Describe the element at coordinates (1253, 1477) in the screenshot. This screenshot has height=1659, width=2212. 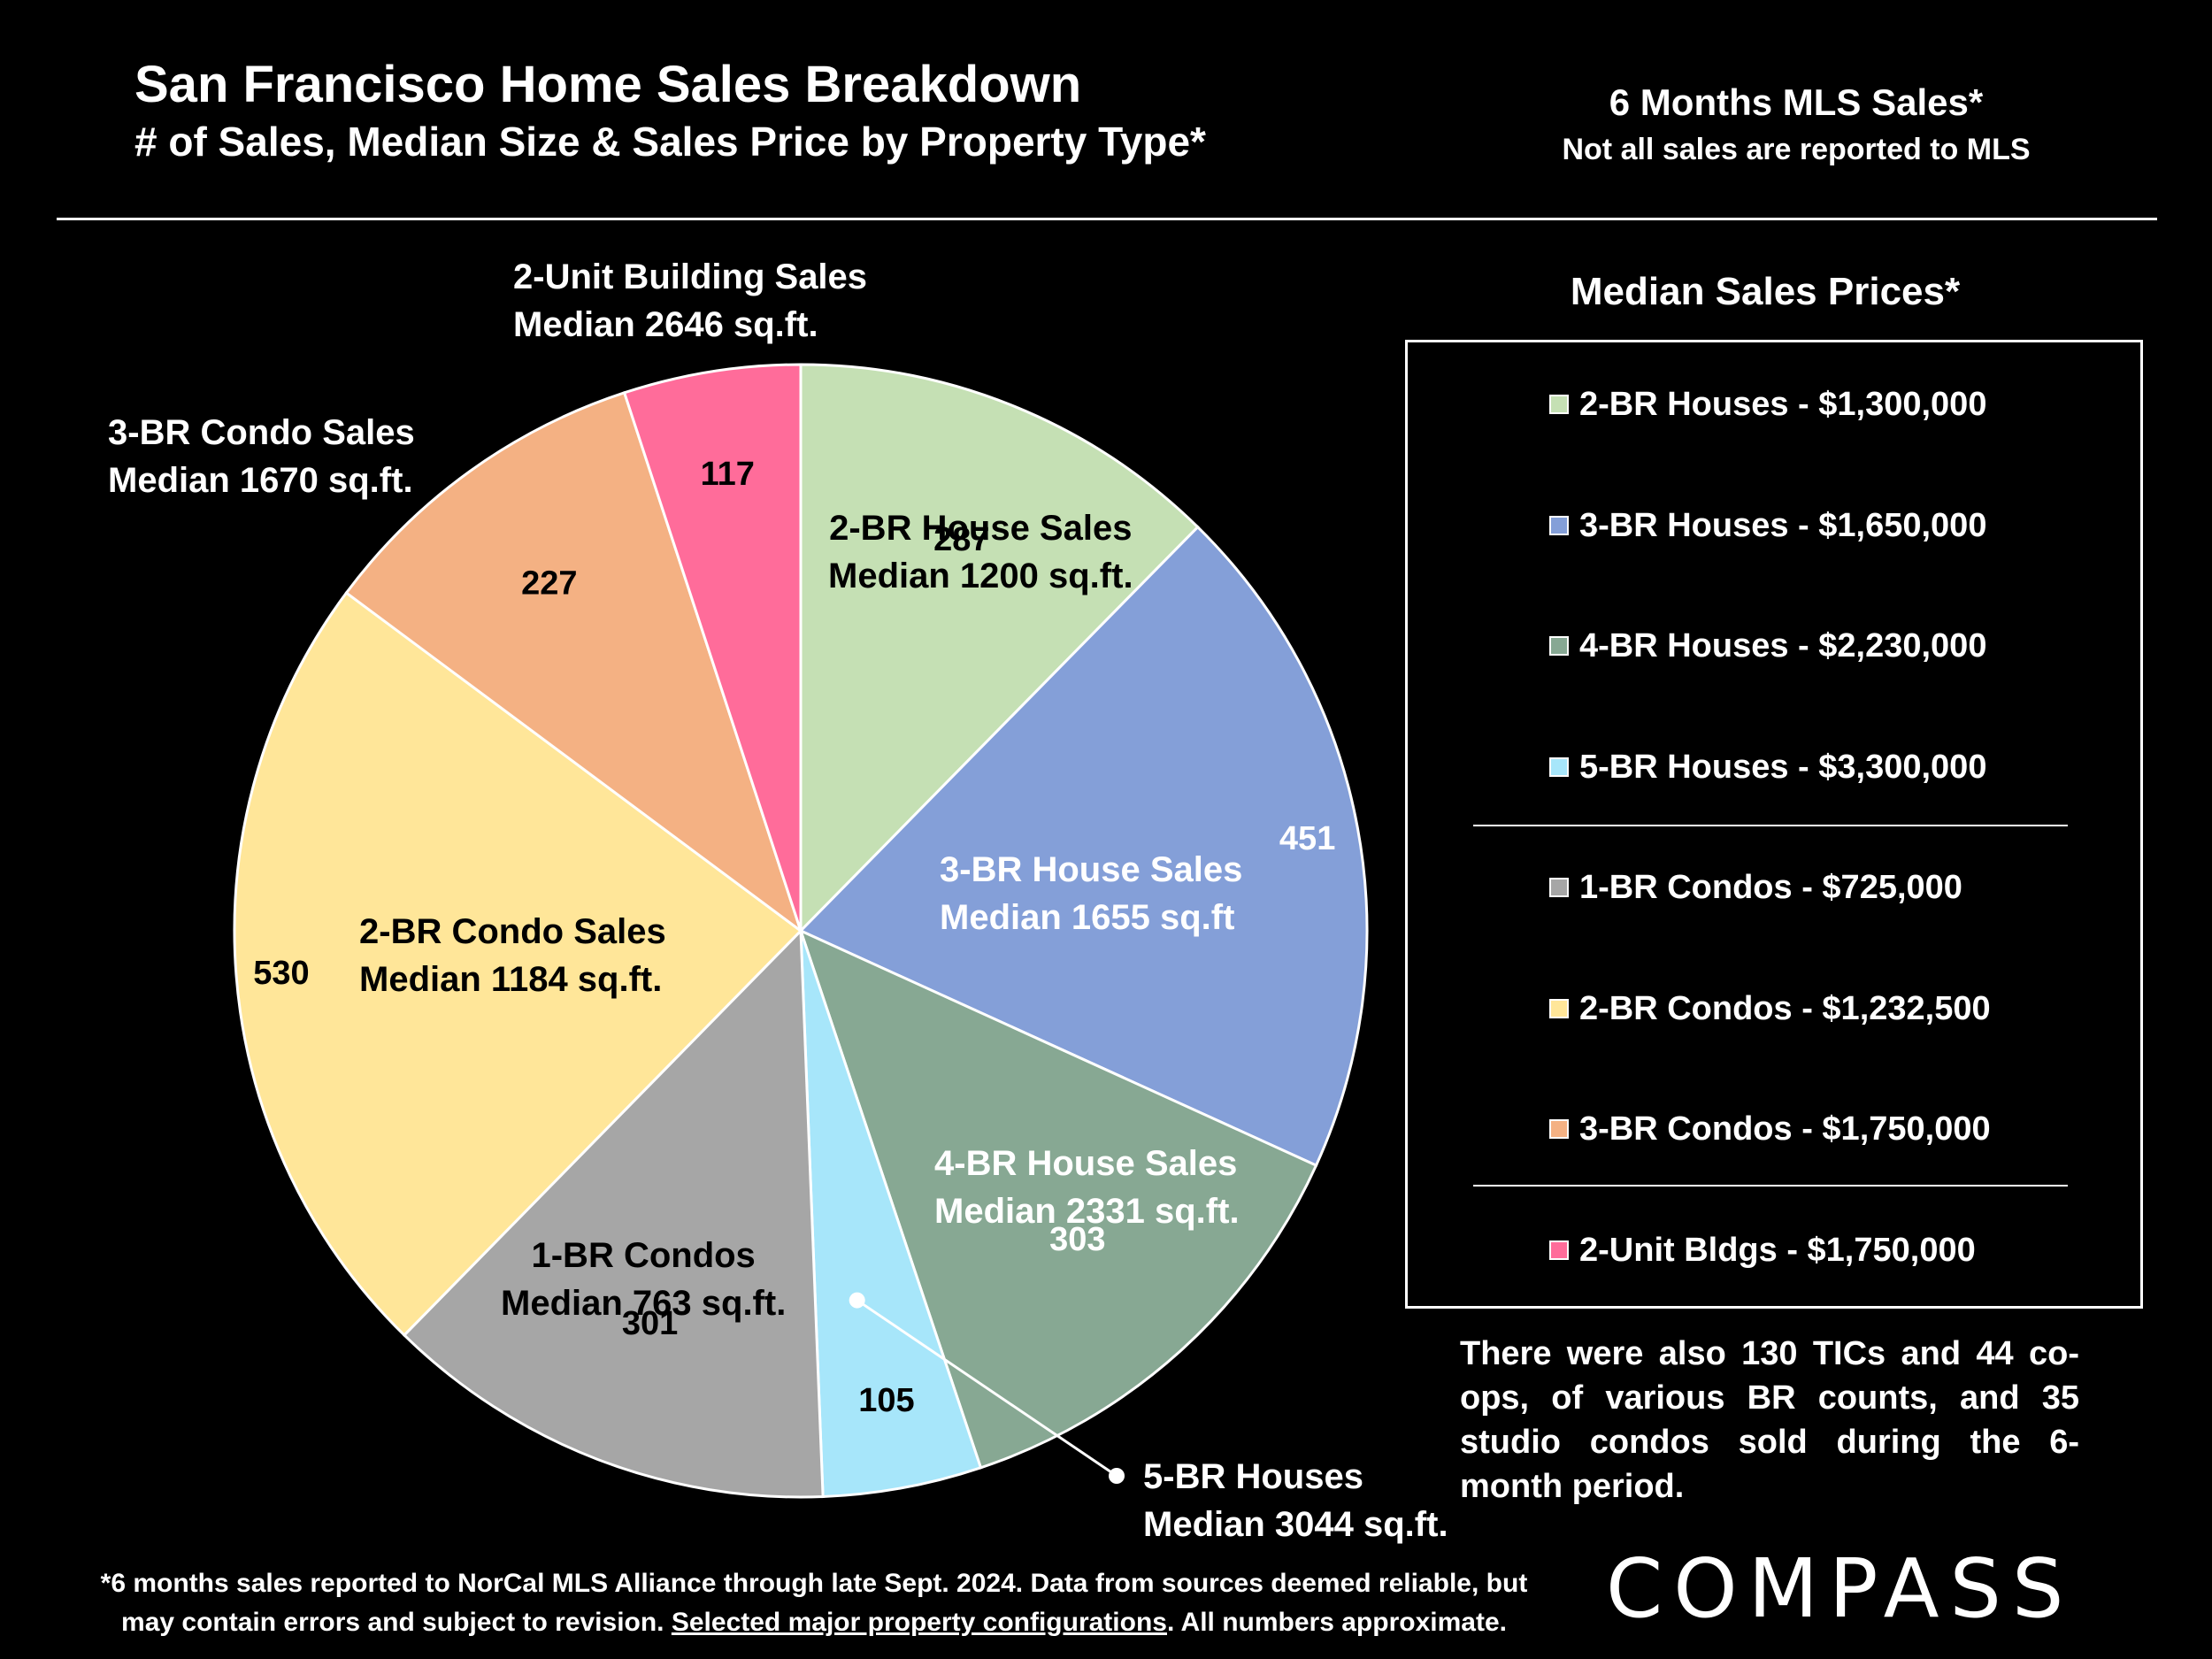
I see `label-5br-house-name: 5-BR Houses` at that location.